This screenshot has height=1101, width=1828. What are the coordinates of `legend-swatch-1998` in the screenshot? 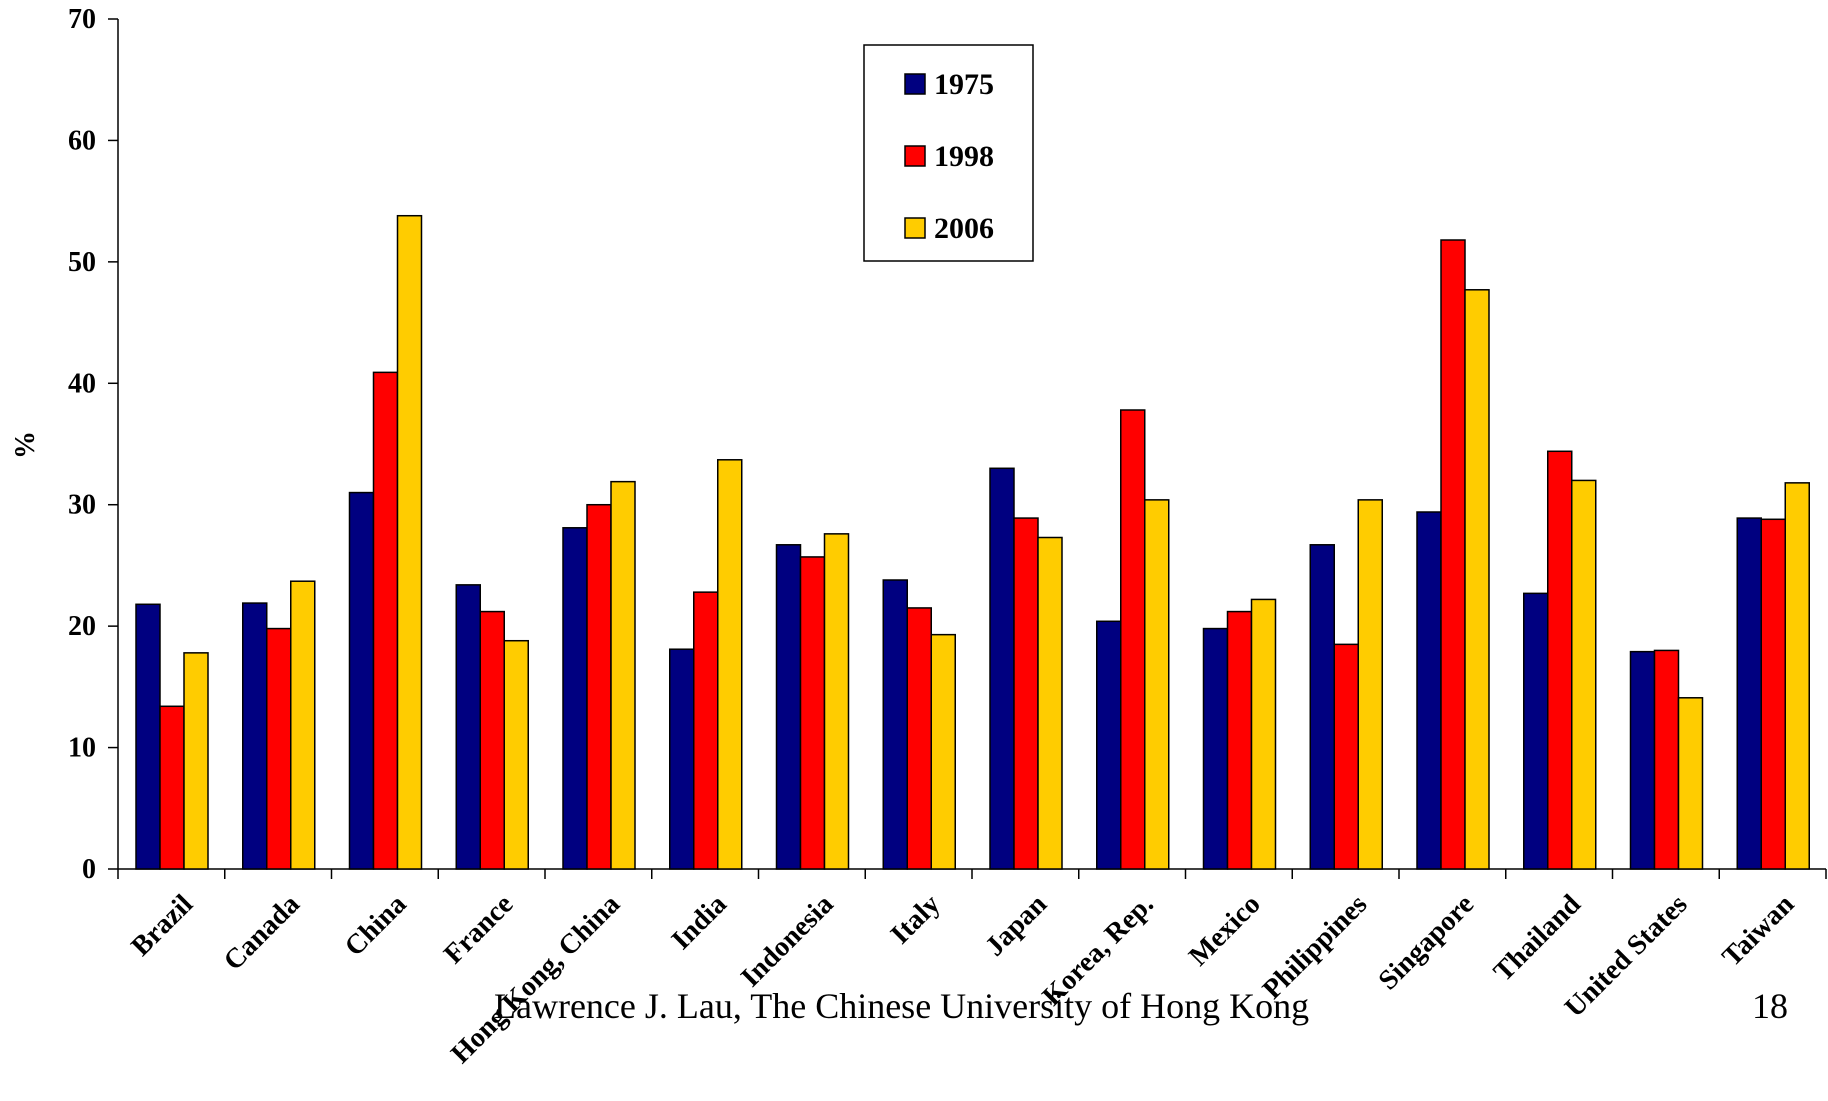 It's located at (915, 156).